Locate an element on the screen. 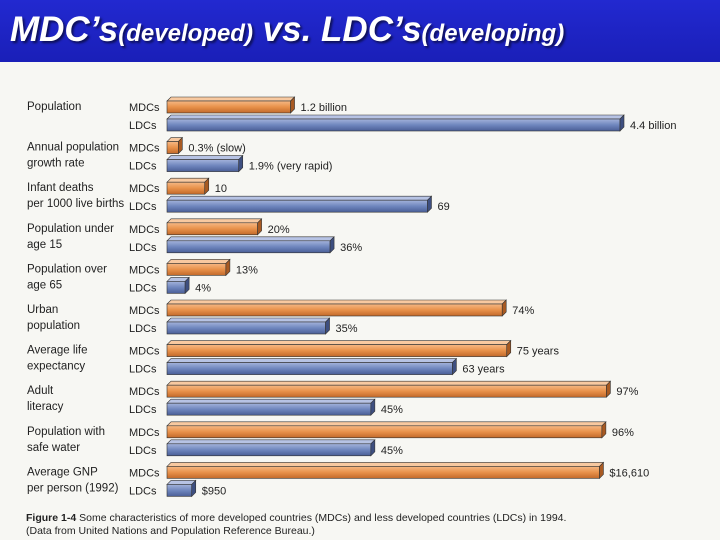 The width and height of the screenshot is (720, 540). category-label: Urban is located at coordinates (42, 310).